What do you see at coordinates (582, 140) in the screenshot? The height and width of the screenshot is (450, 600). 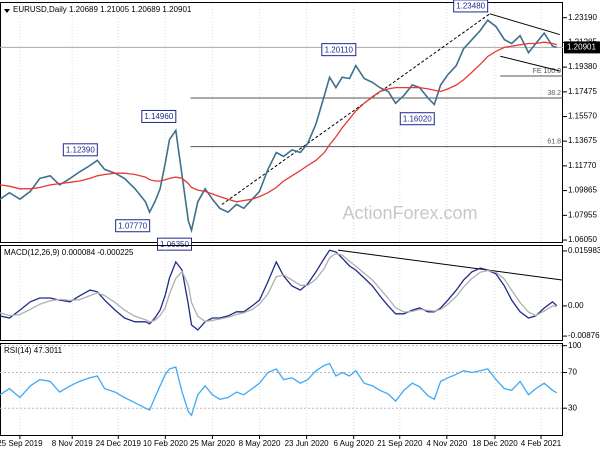 I see `y-tick-label: 1.13675` at bounding box center [582, 140].